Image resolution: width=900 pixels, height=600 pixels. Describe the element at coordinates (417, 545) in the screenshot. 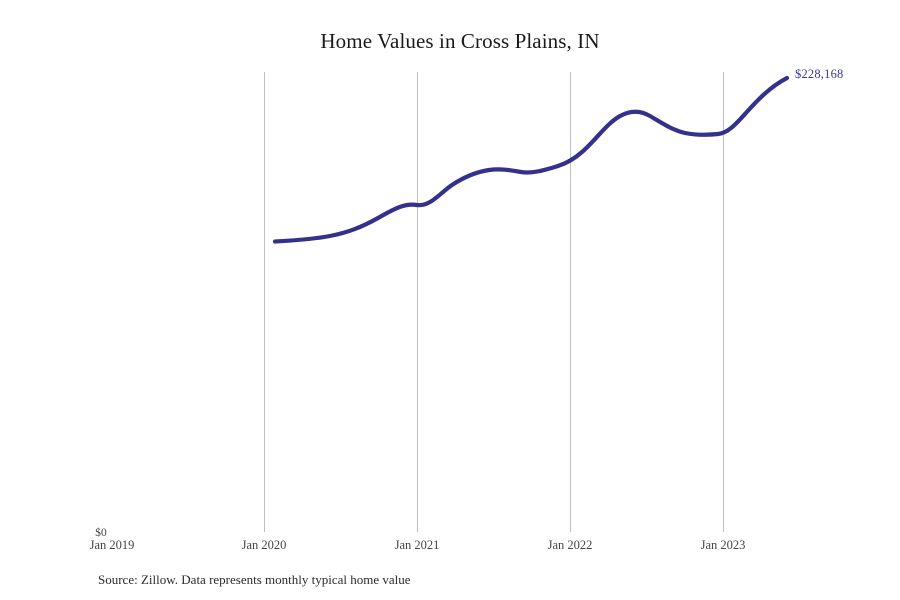

I see `x-tick-label-jan-2021: Jan 2021` at that location.